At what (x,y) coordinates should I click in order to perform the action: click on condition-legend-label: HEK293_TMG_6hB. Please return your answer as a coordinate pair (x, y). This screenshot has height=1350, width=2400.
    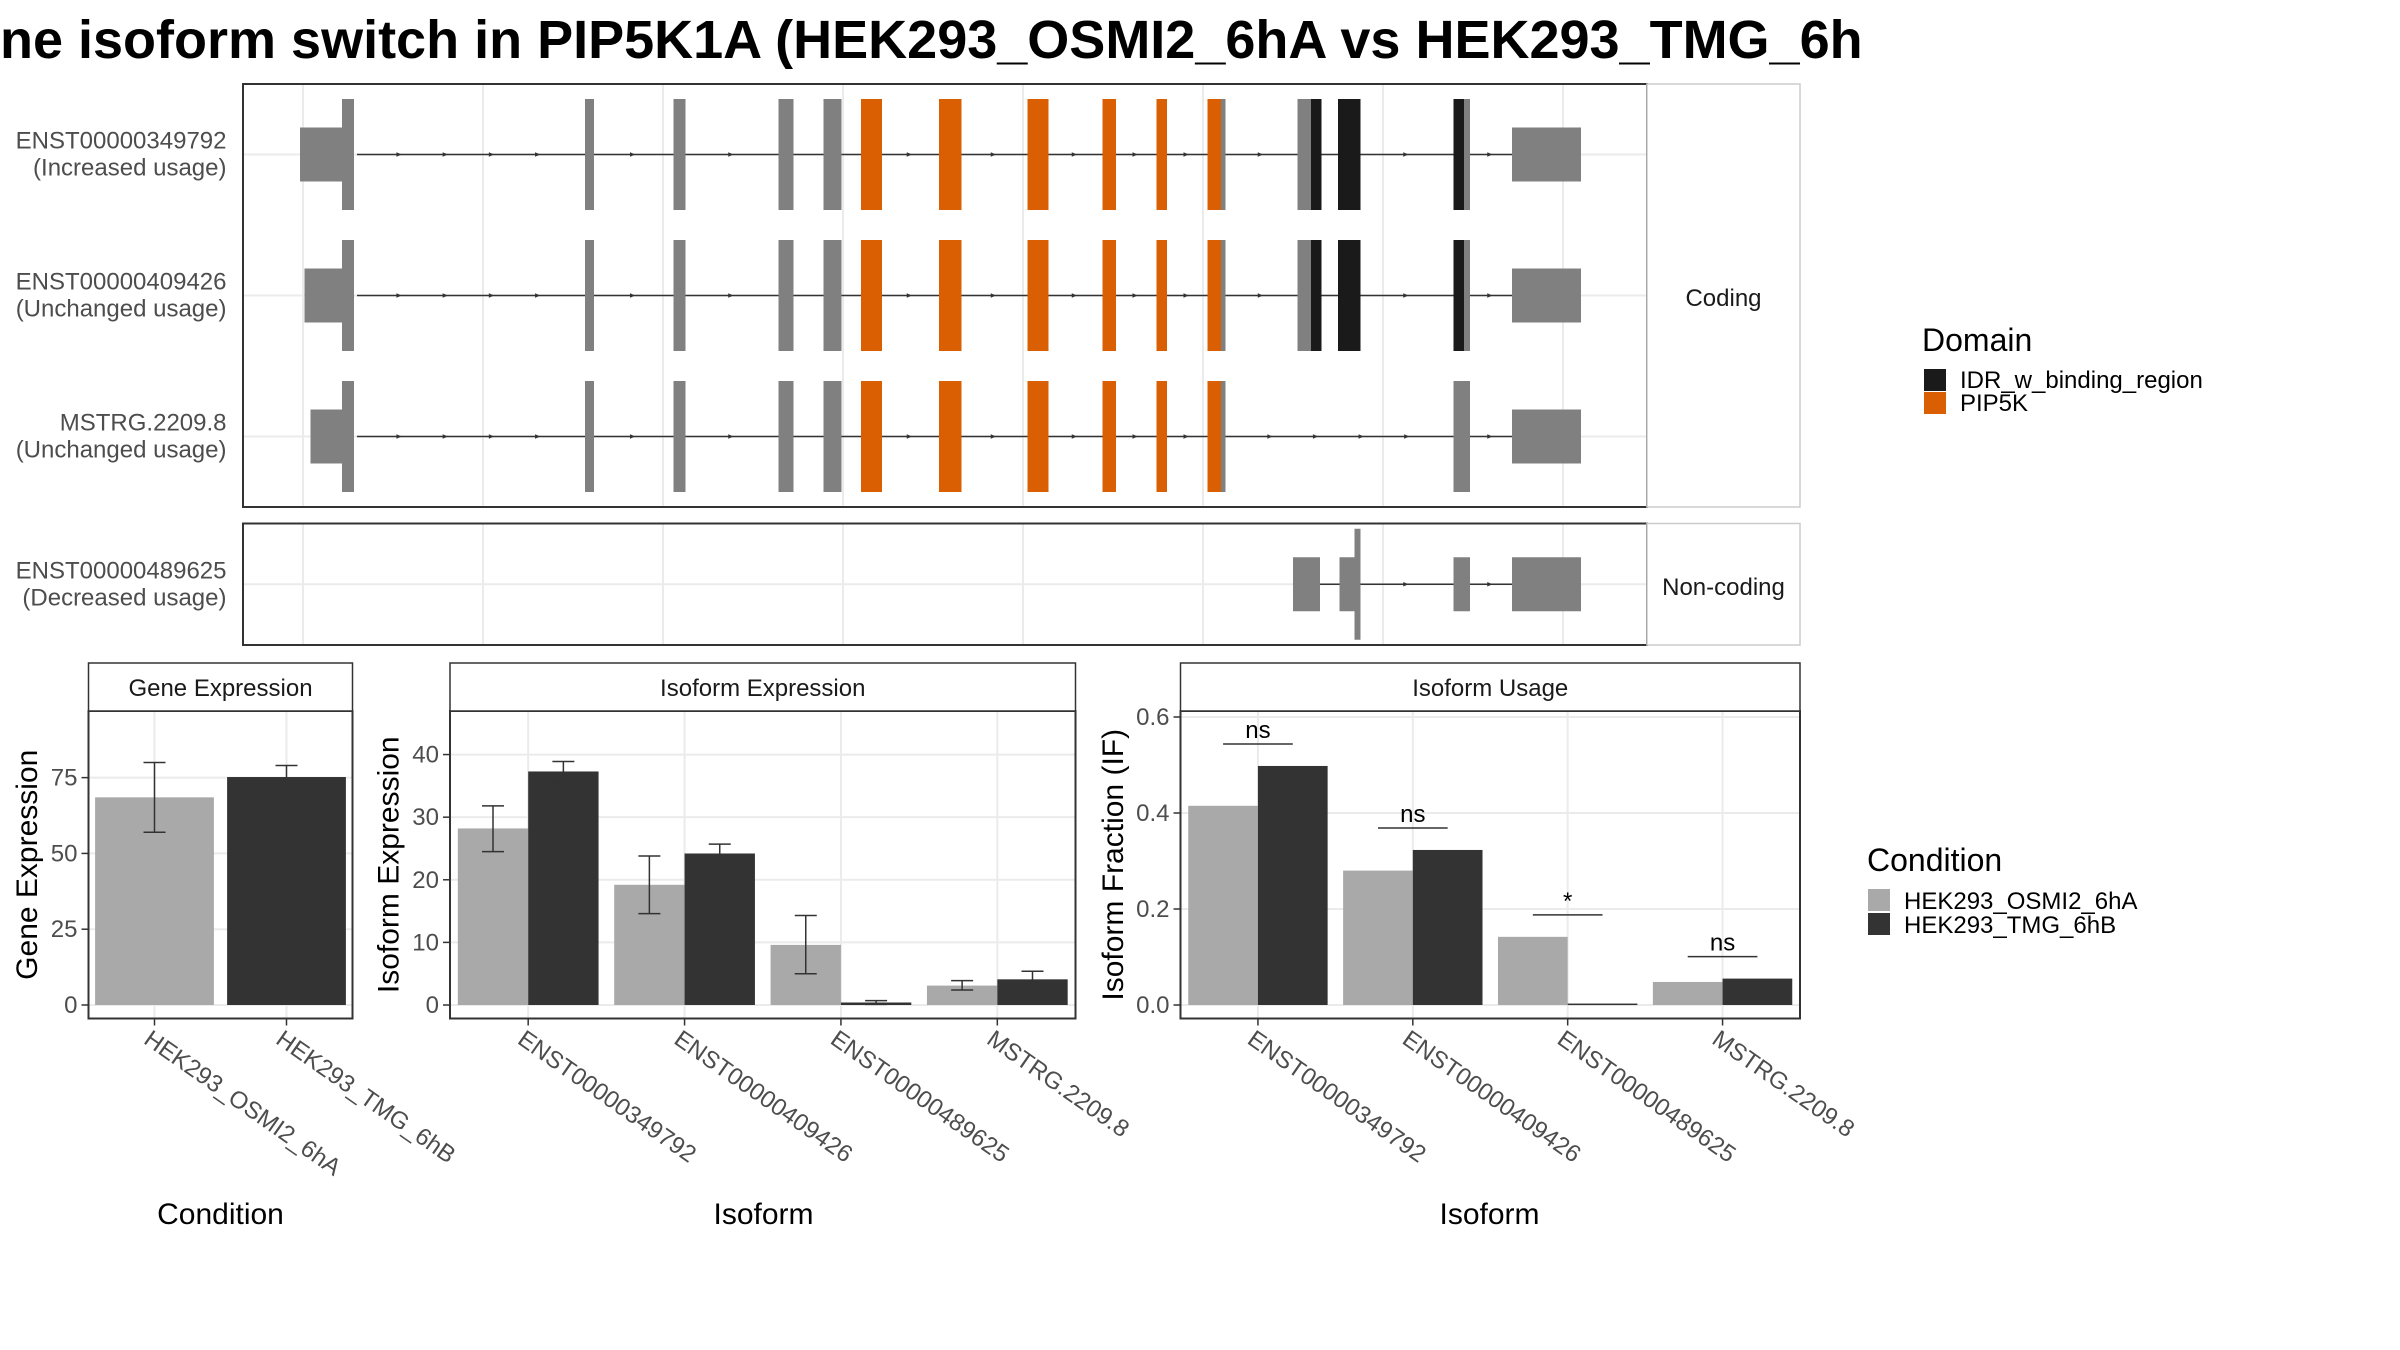
    Looking at the image, I should click on (2010, 925).